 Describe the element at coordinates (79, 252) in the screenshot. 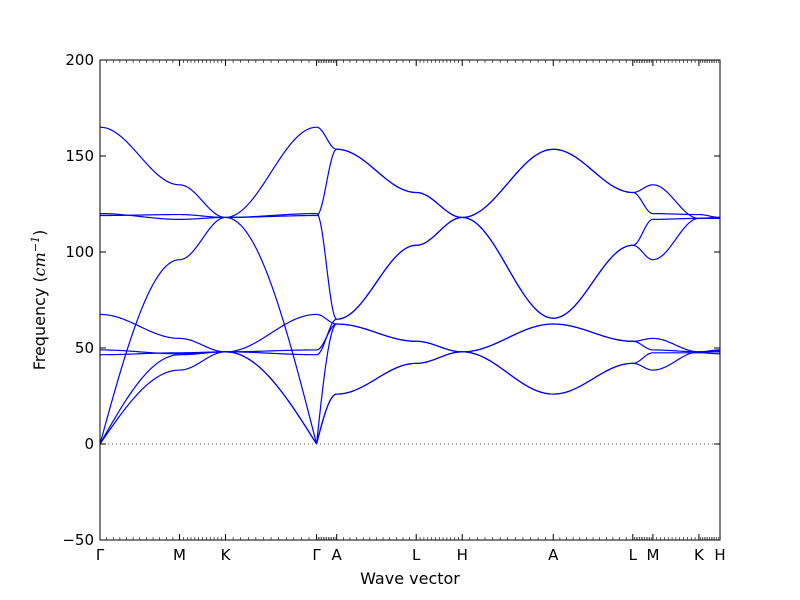

I see `y-tick-label: 100` at that location.